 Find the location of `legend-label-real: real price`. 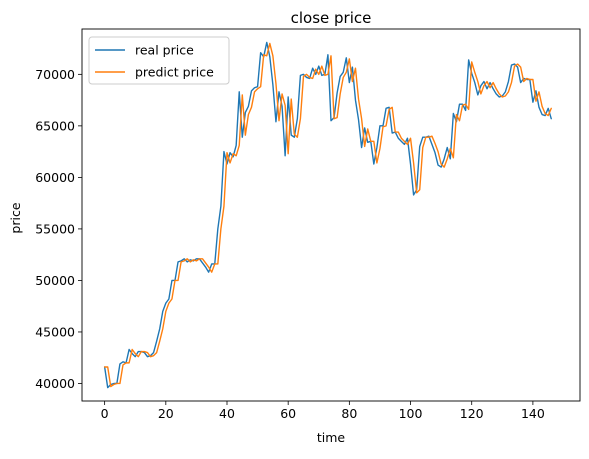

legend-label-real: real price is located at coordinates (164, 50).